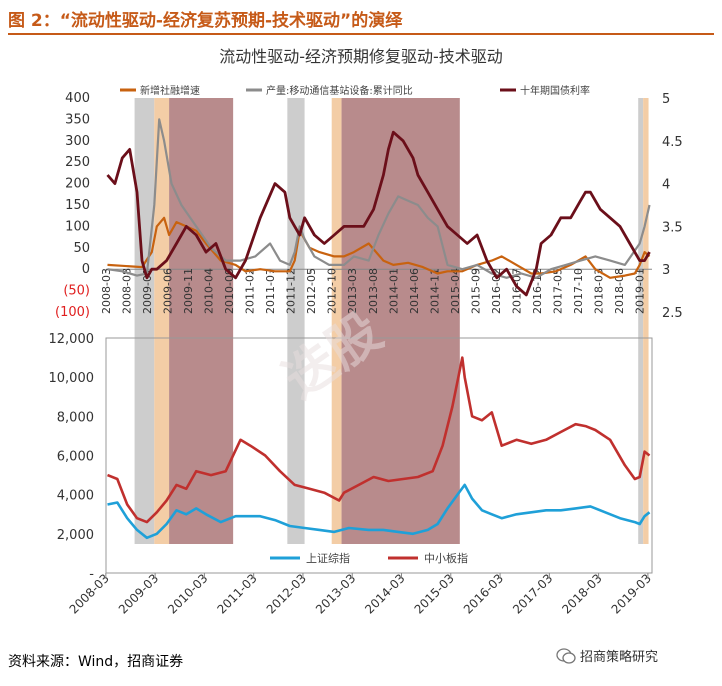  Describe the element at coordinates (77, 226) in the screenshot. I see `top-left-tick-label: 100` at that location.